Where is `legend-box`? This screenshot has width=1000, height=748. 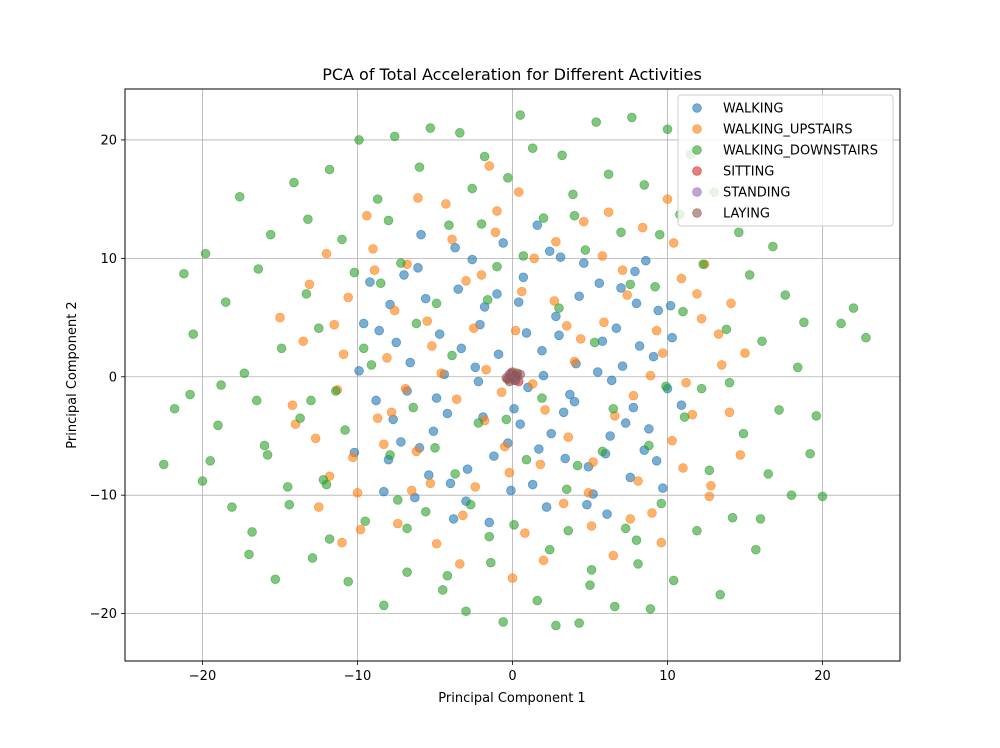 legend-box is located at coordinates (785, 160).